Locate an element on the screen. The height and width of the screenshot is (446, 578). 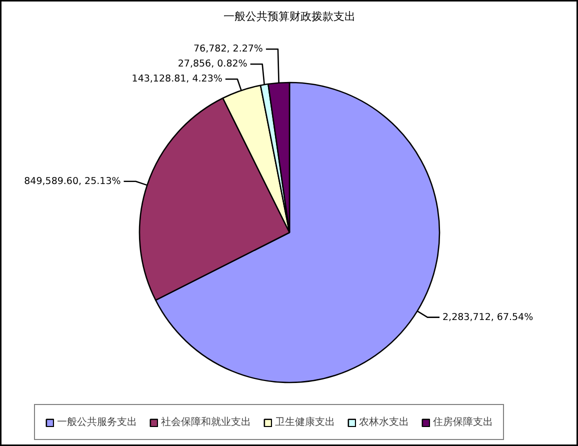
legend-label: 农林水支出 is located at coordinates (384, 422).